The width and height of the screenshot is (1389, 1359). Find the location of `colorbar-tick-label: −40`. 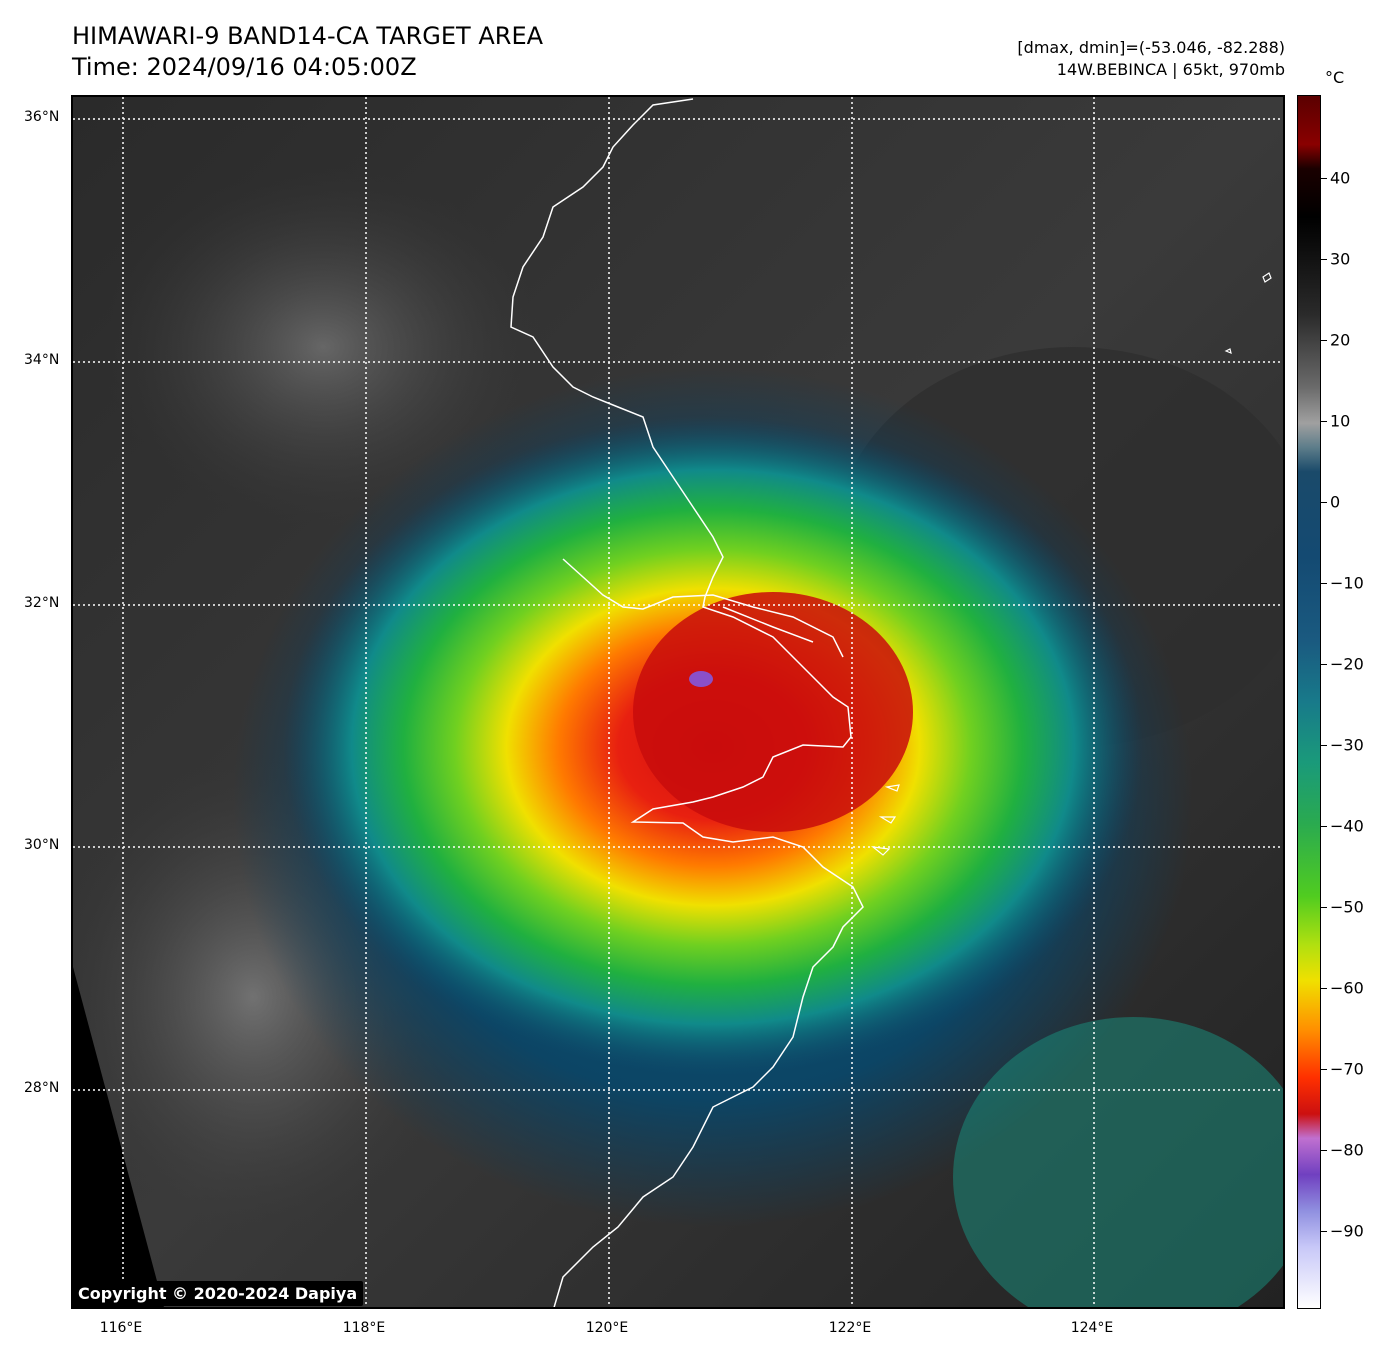

colorbar-tick-label: −40 is located at coordinates (1347, 826).